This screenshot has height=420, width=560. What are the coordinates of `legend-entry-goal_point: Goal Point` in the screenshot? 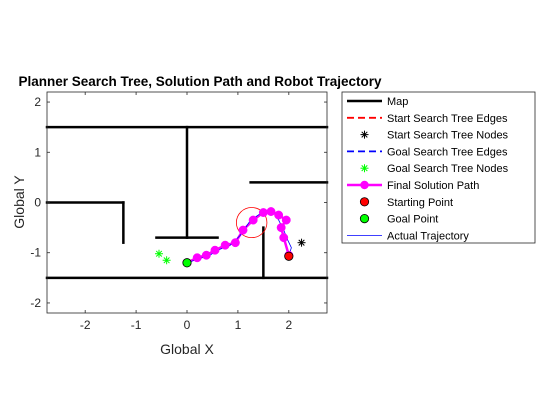 It's located at (398, 220).